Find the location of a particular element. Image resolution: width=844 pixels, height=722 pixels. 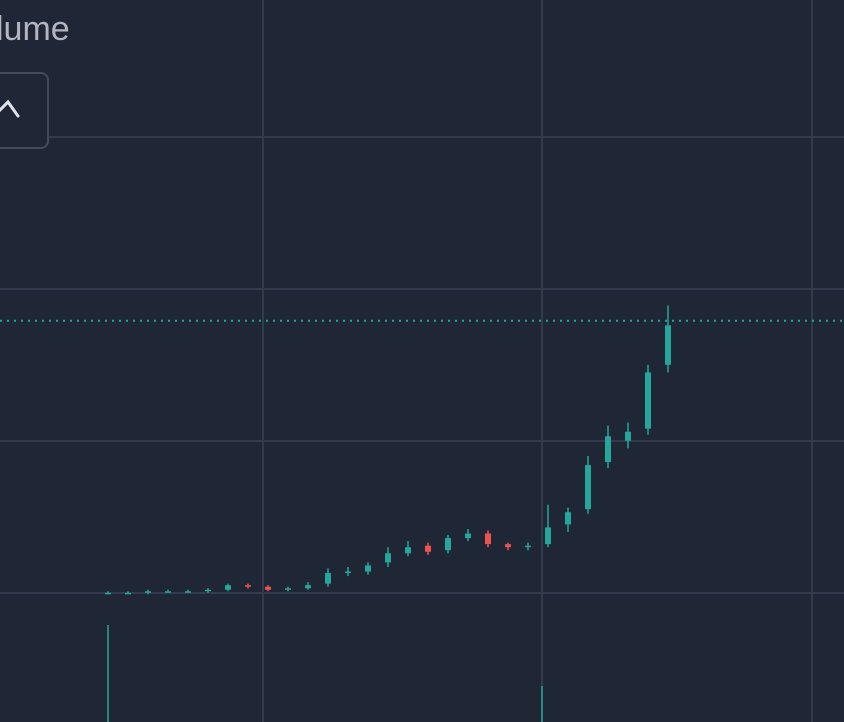

button-frame is located at coordinates (24, 110).